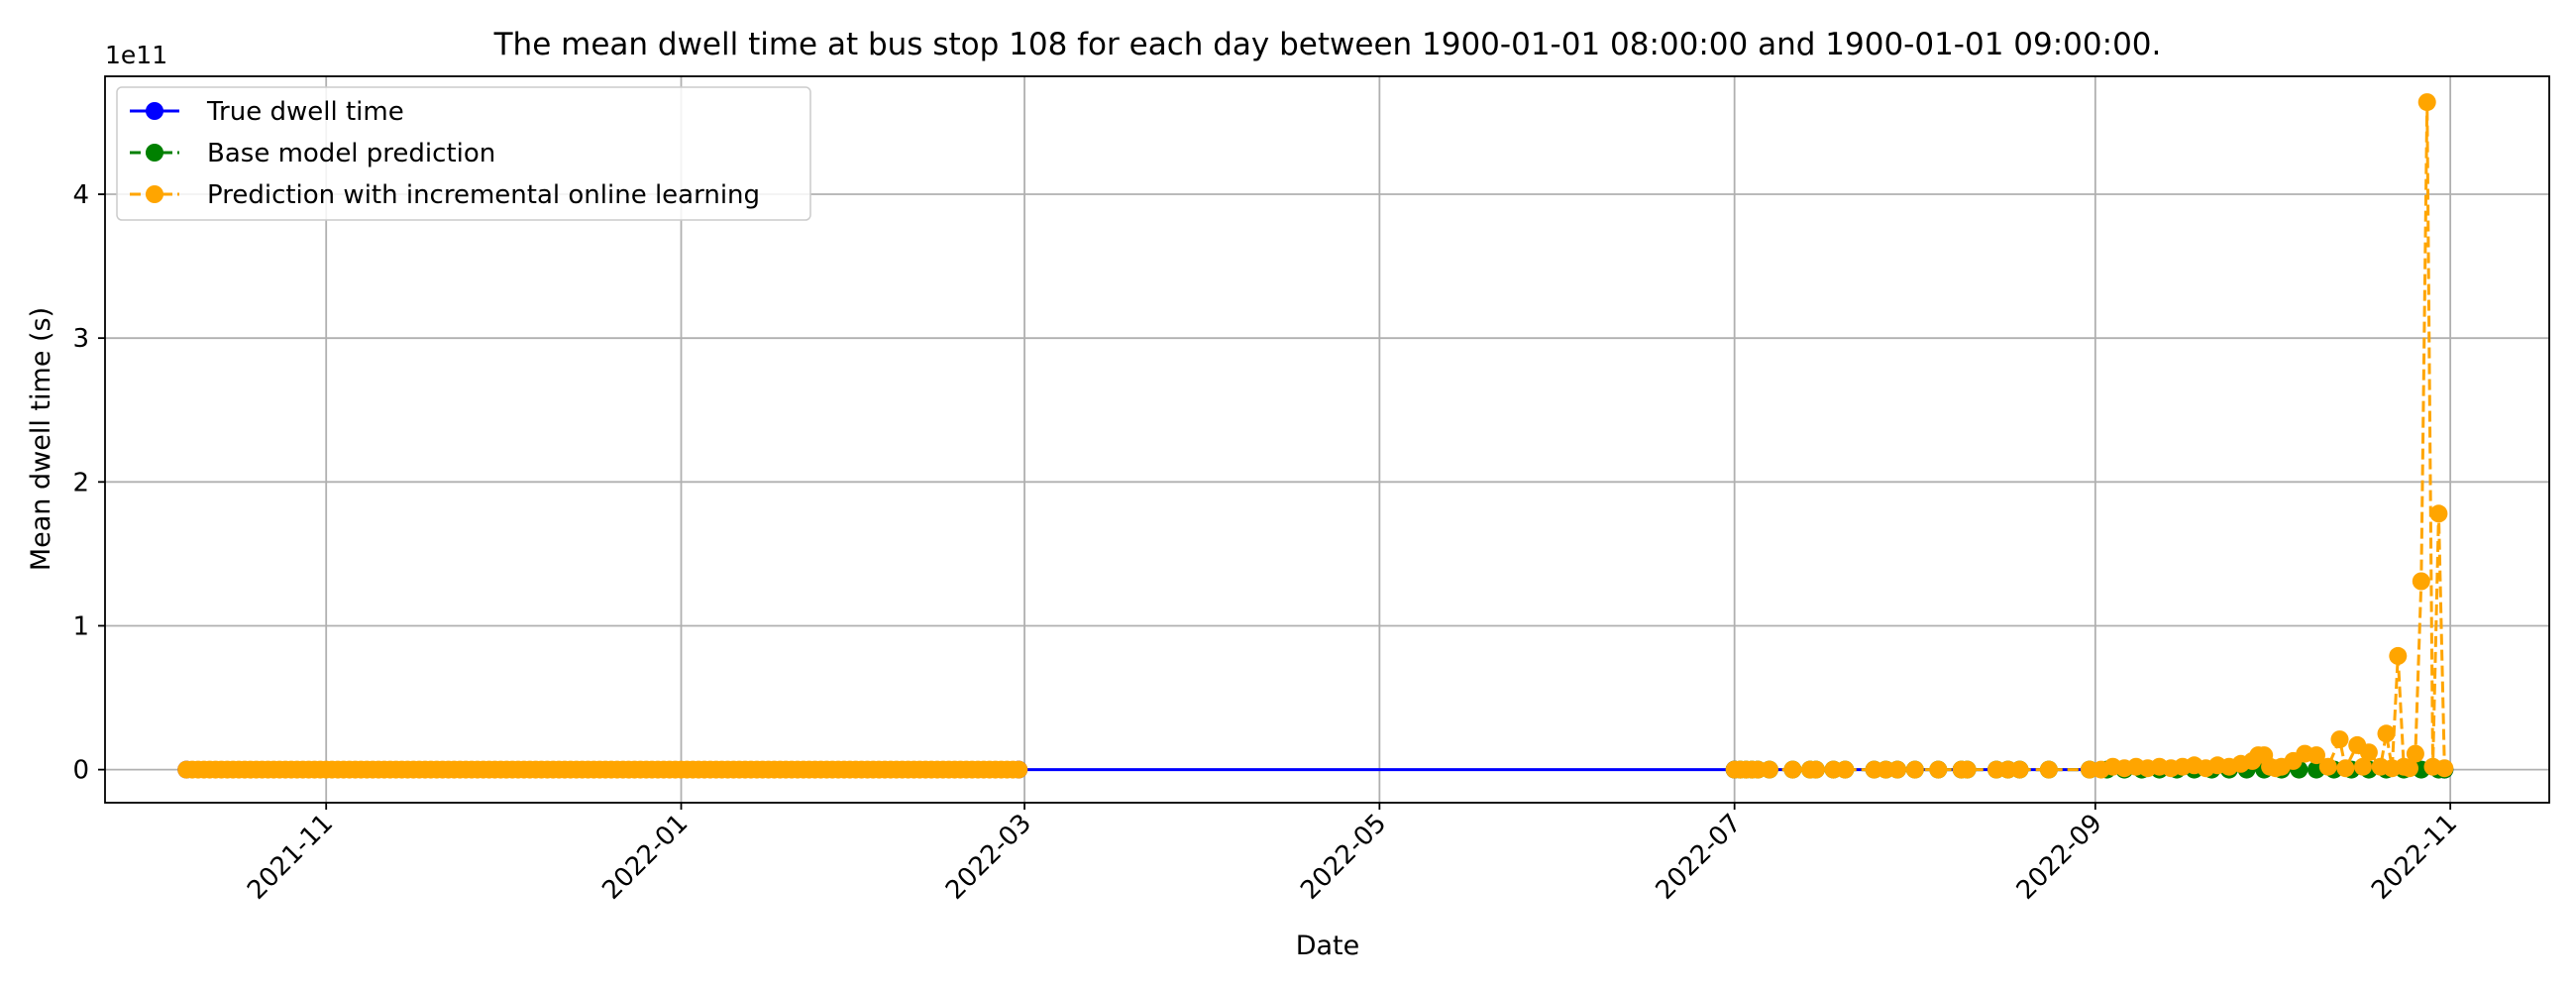  I want to click on legend-entry-base-model: Base model prediction, so click(312, 153).